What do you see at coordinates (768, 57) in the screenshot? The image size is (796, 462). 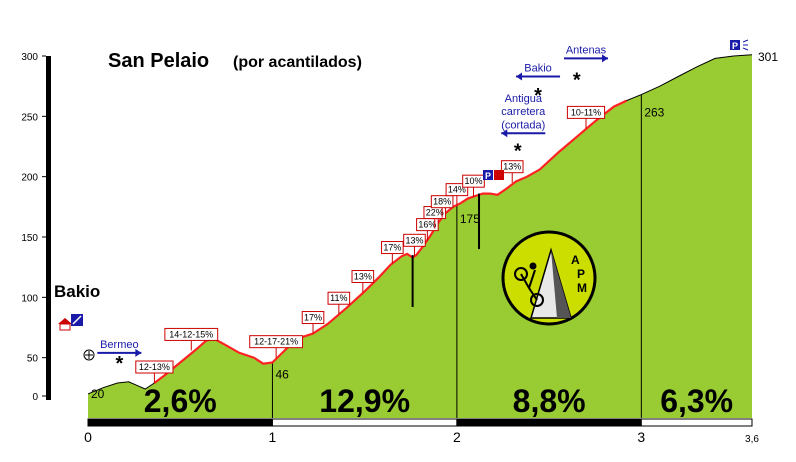 I see `altitude-label: 301` at bounding box center [768, 57].